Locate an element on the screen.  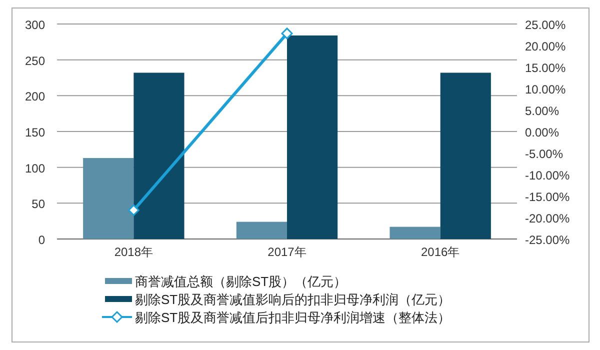
y2-tick-label: 0.00% is located at coordinates (542, 133).